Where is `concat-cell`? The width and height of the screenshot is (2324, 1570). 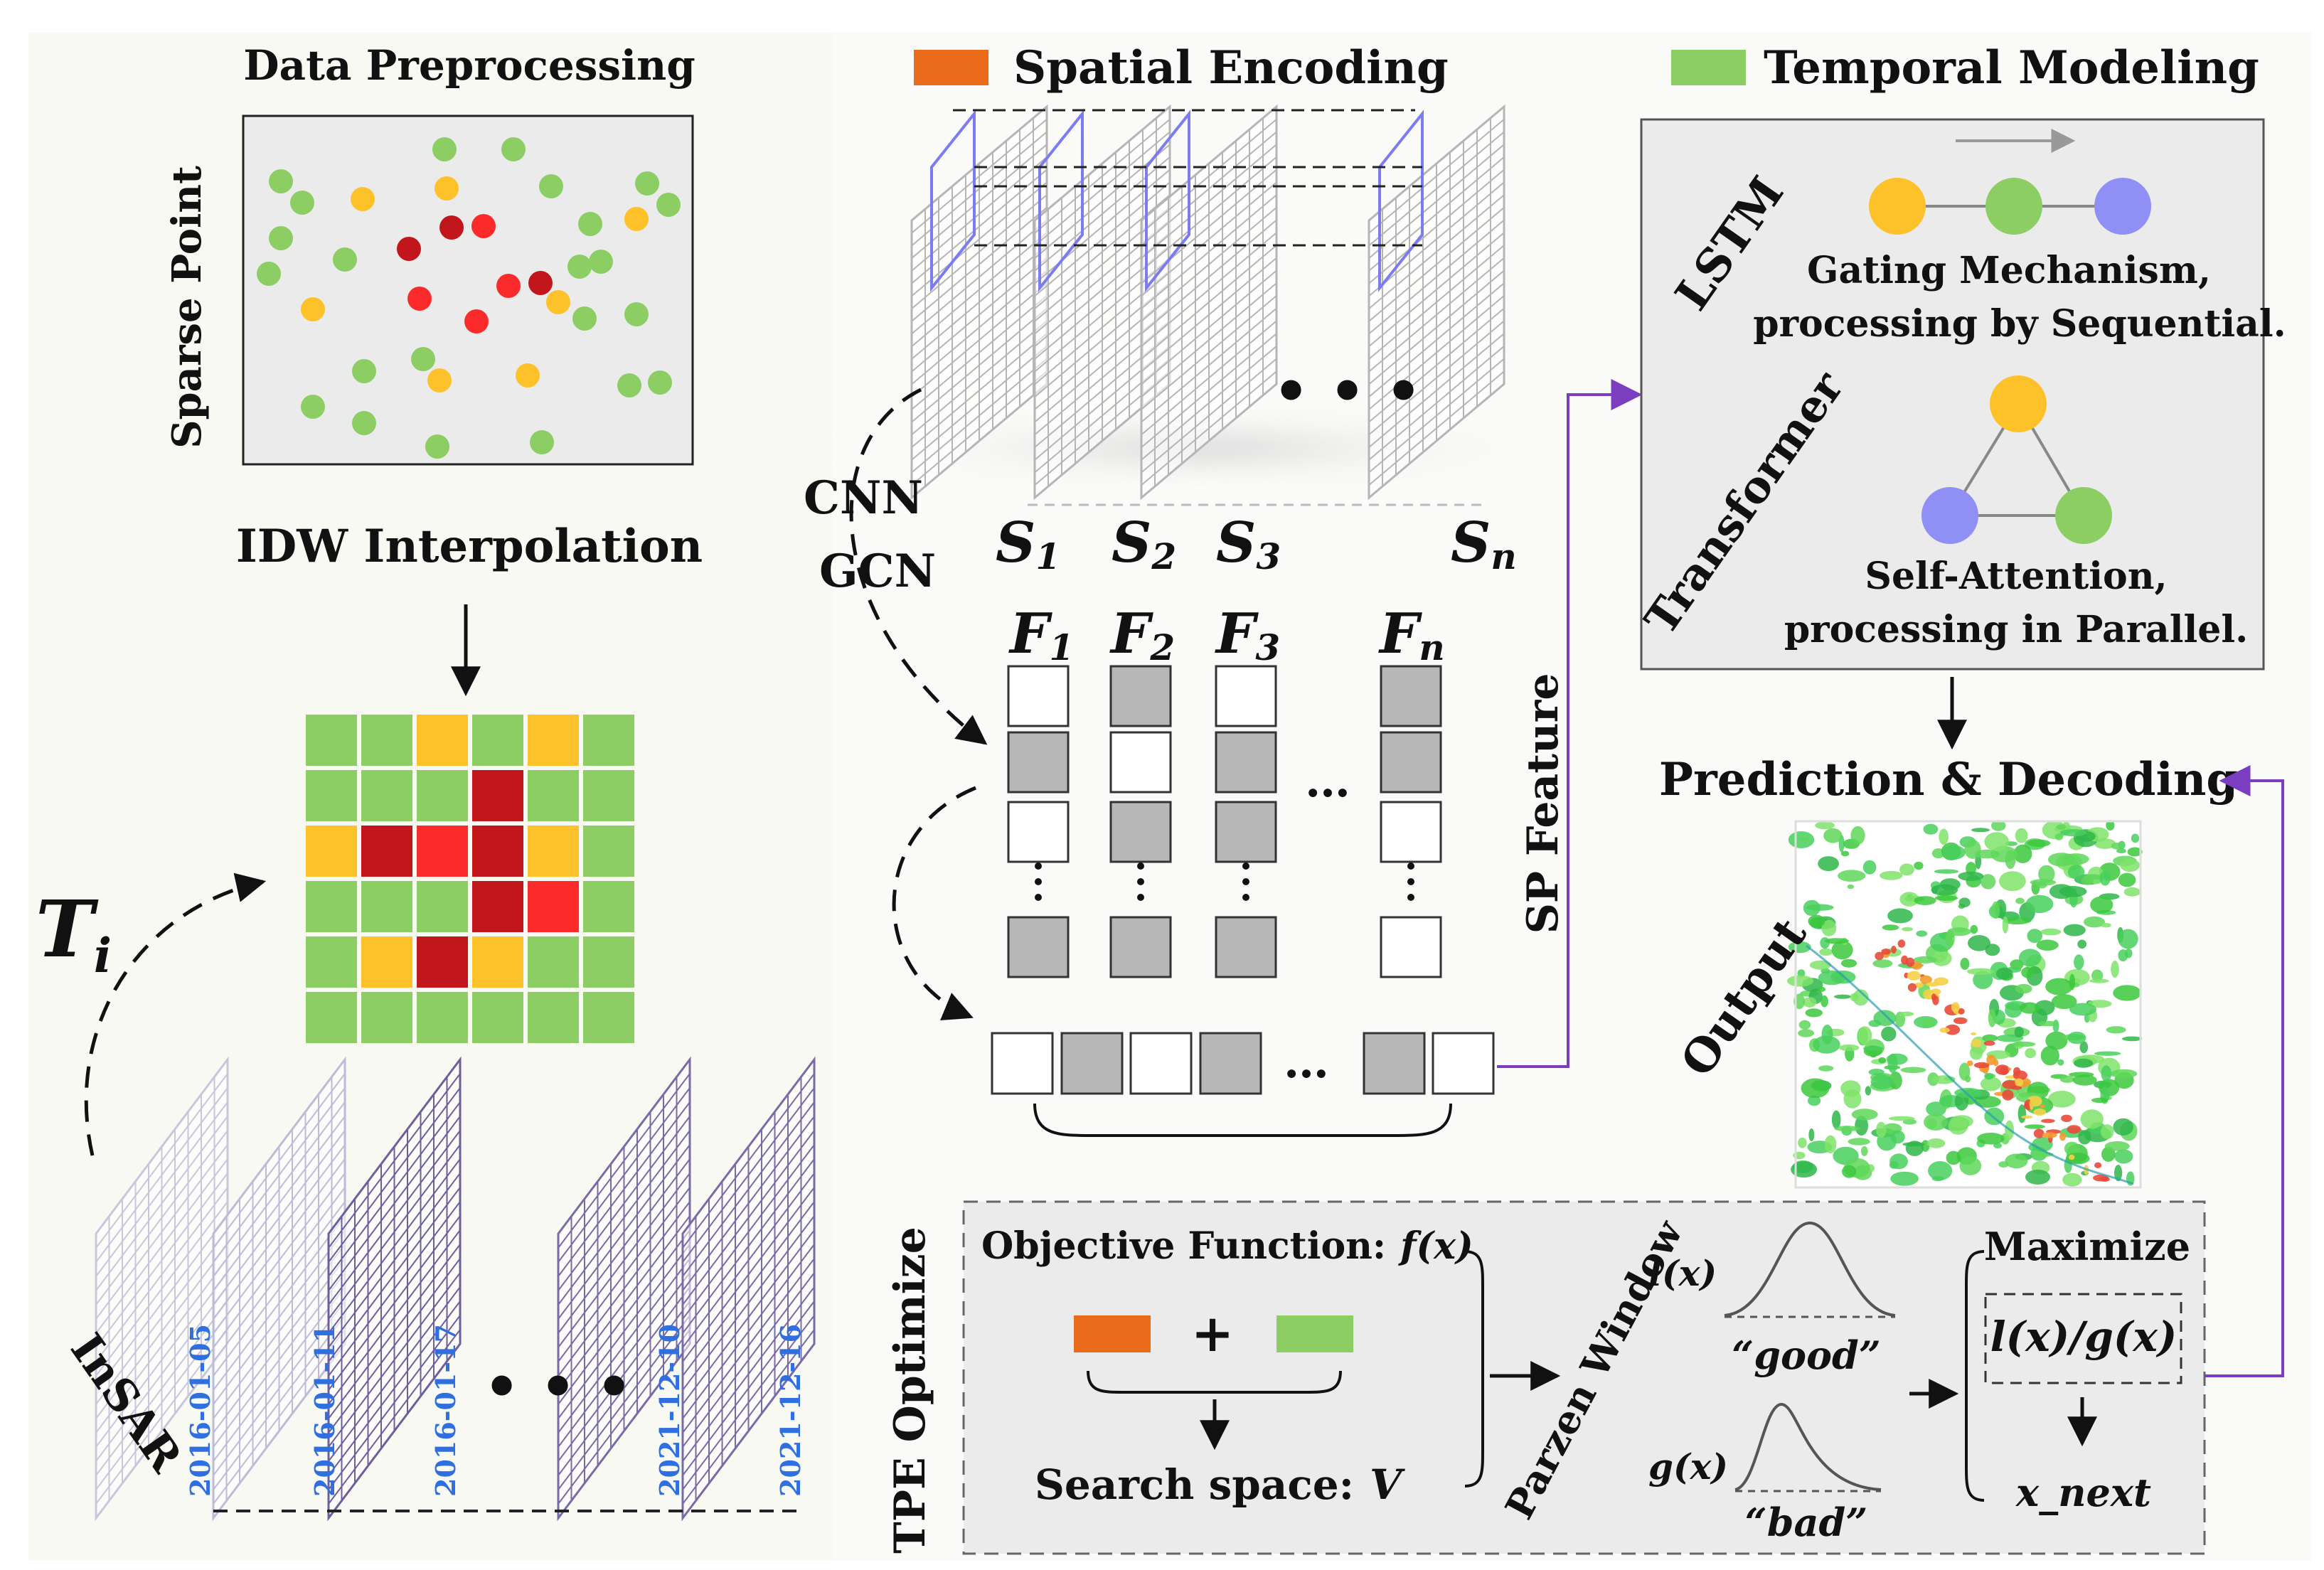 concat-cell is located at coordinates (1023, 1063).